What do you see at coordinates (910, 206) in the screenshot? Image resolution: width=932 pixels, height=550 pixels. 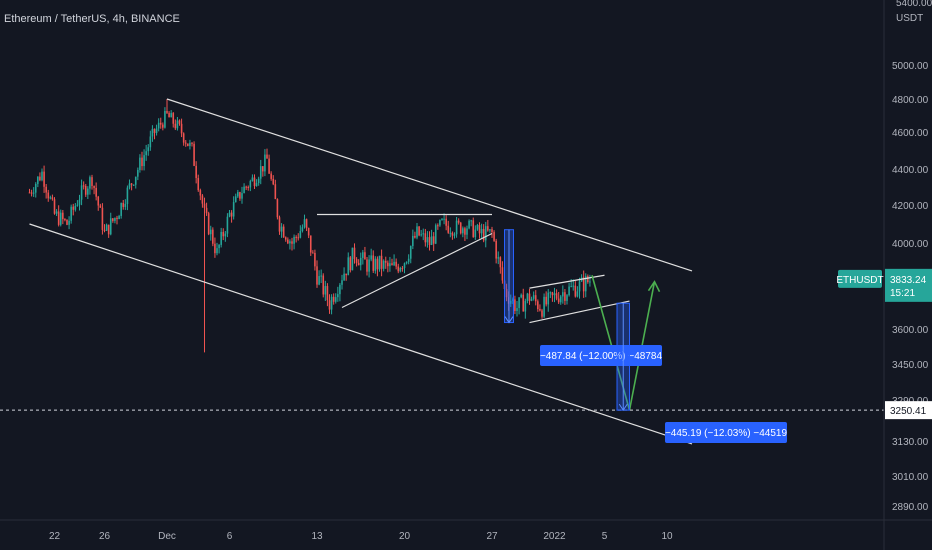 I see `y-tick-label: 4200.00` at bounding box center [910, 206].